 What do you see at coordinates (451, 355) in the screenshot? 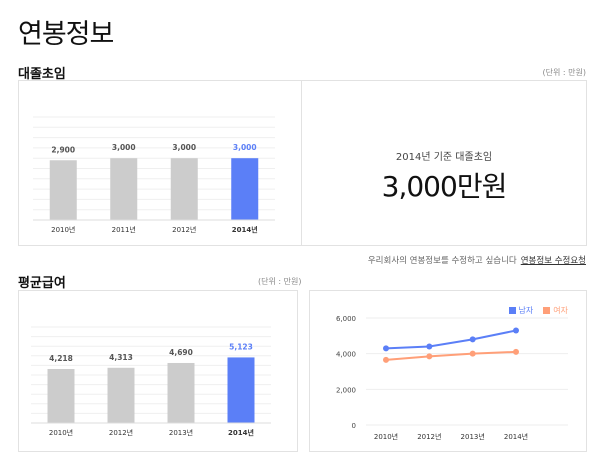
I see `series-line-female` at bounding box center [451, 355].